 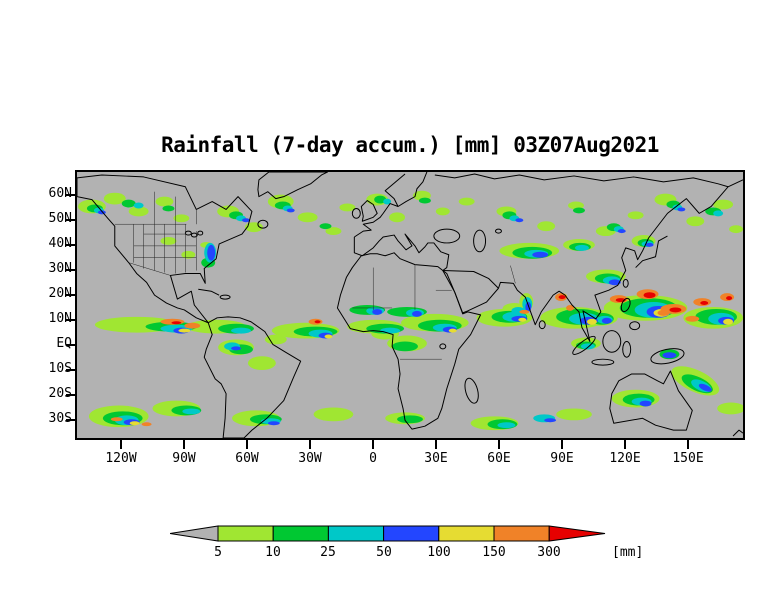 I want to click on colorbar-label: 50, so click(x=384, y=552).